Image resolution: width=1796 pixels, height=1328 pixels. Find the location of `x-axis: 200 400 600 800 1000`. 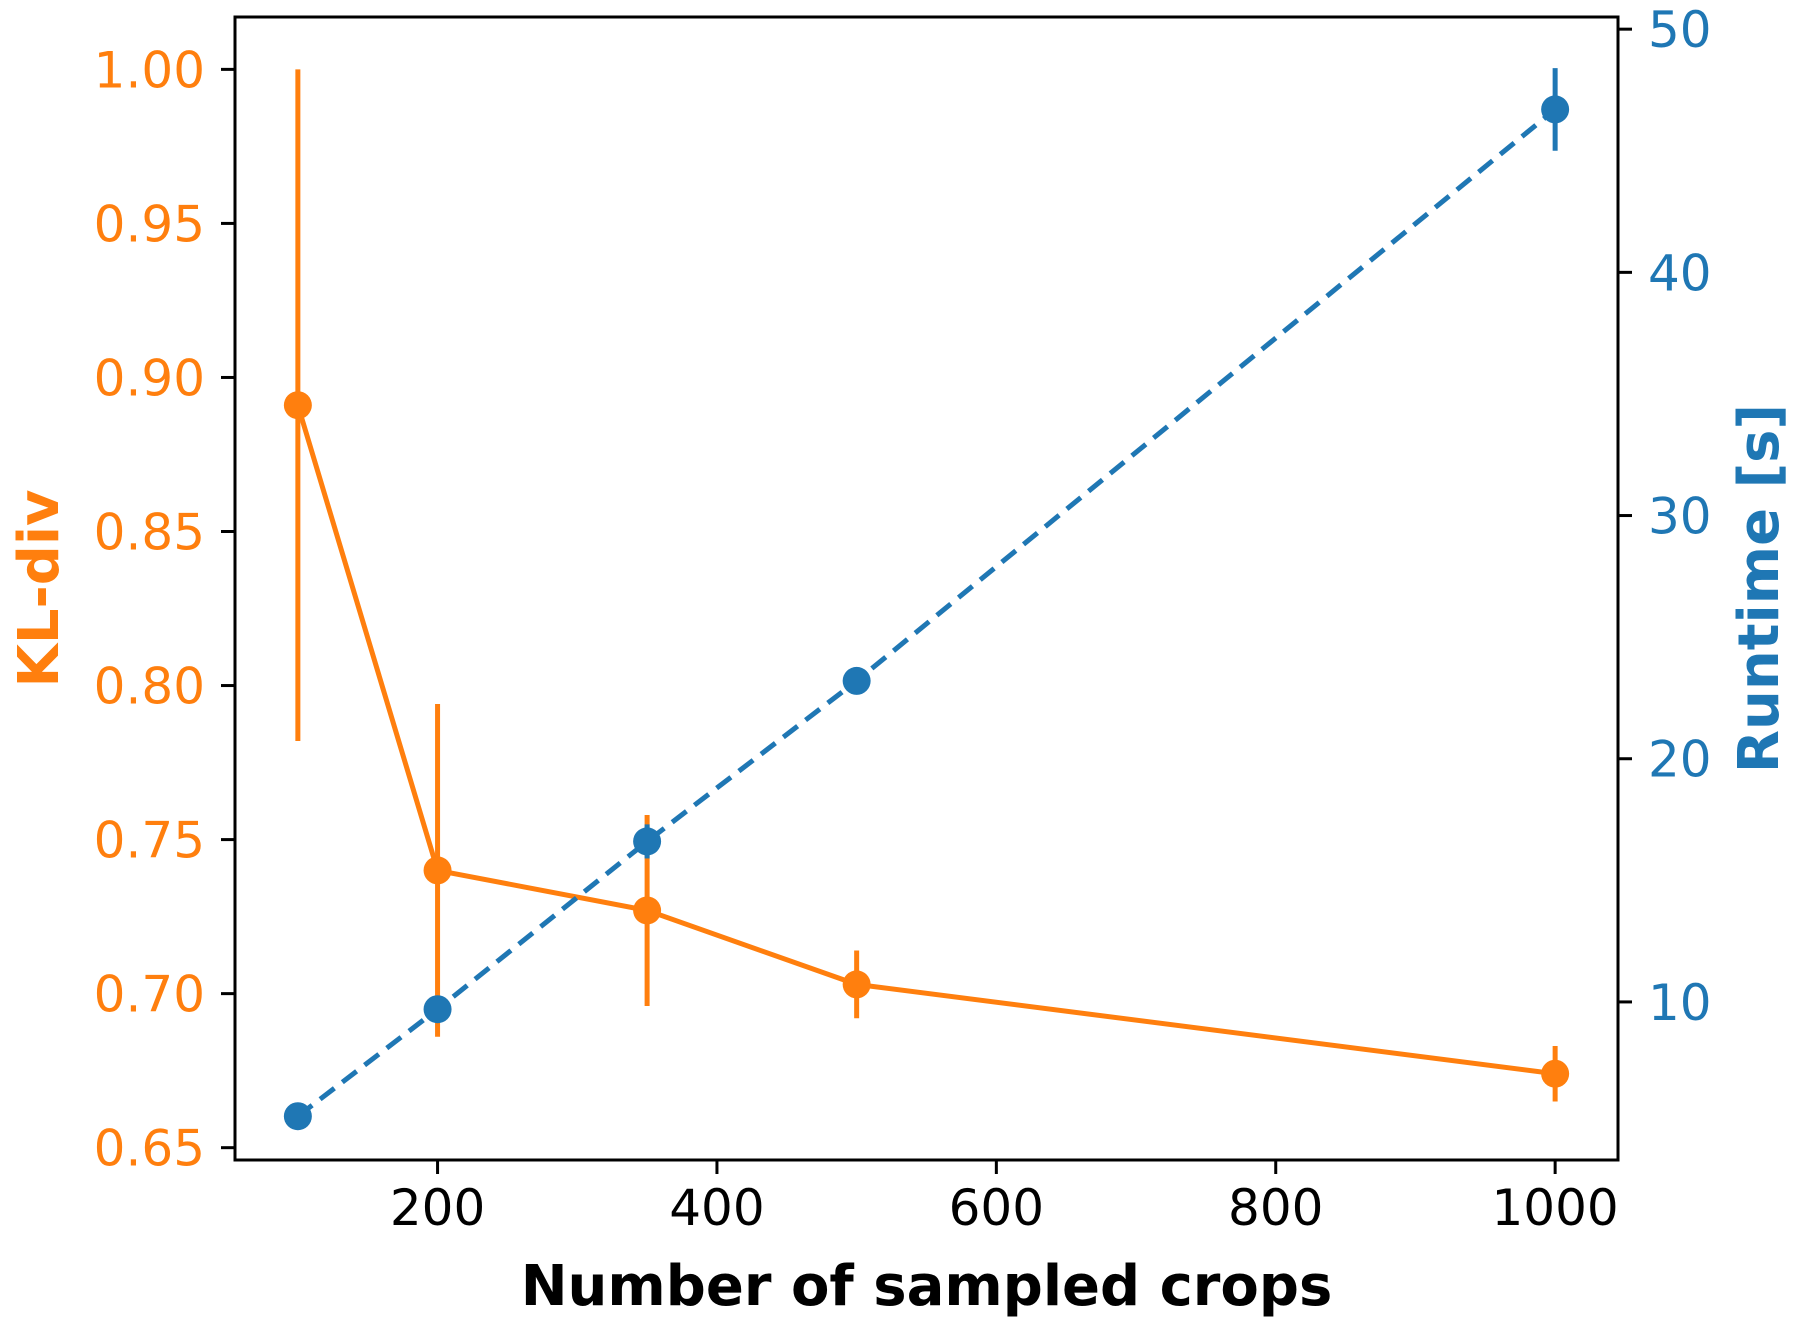

x-axis: 200 400 600 800 1000 is located at coordinates (1004, 1198).